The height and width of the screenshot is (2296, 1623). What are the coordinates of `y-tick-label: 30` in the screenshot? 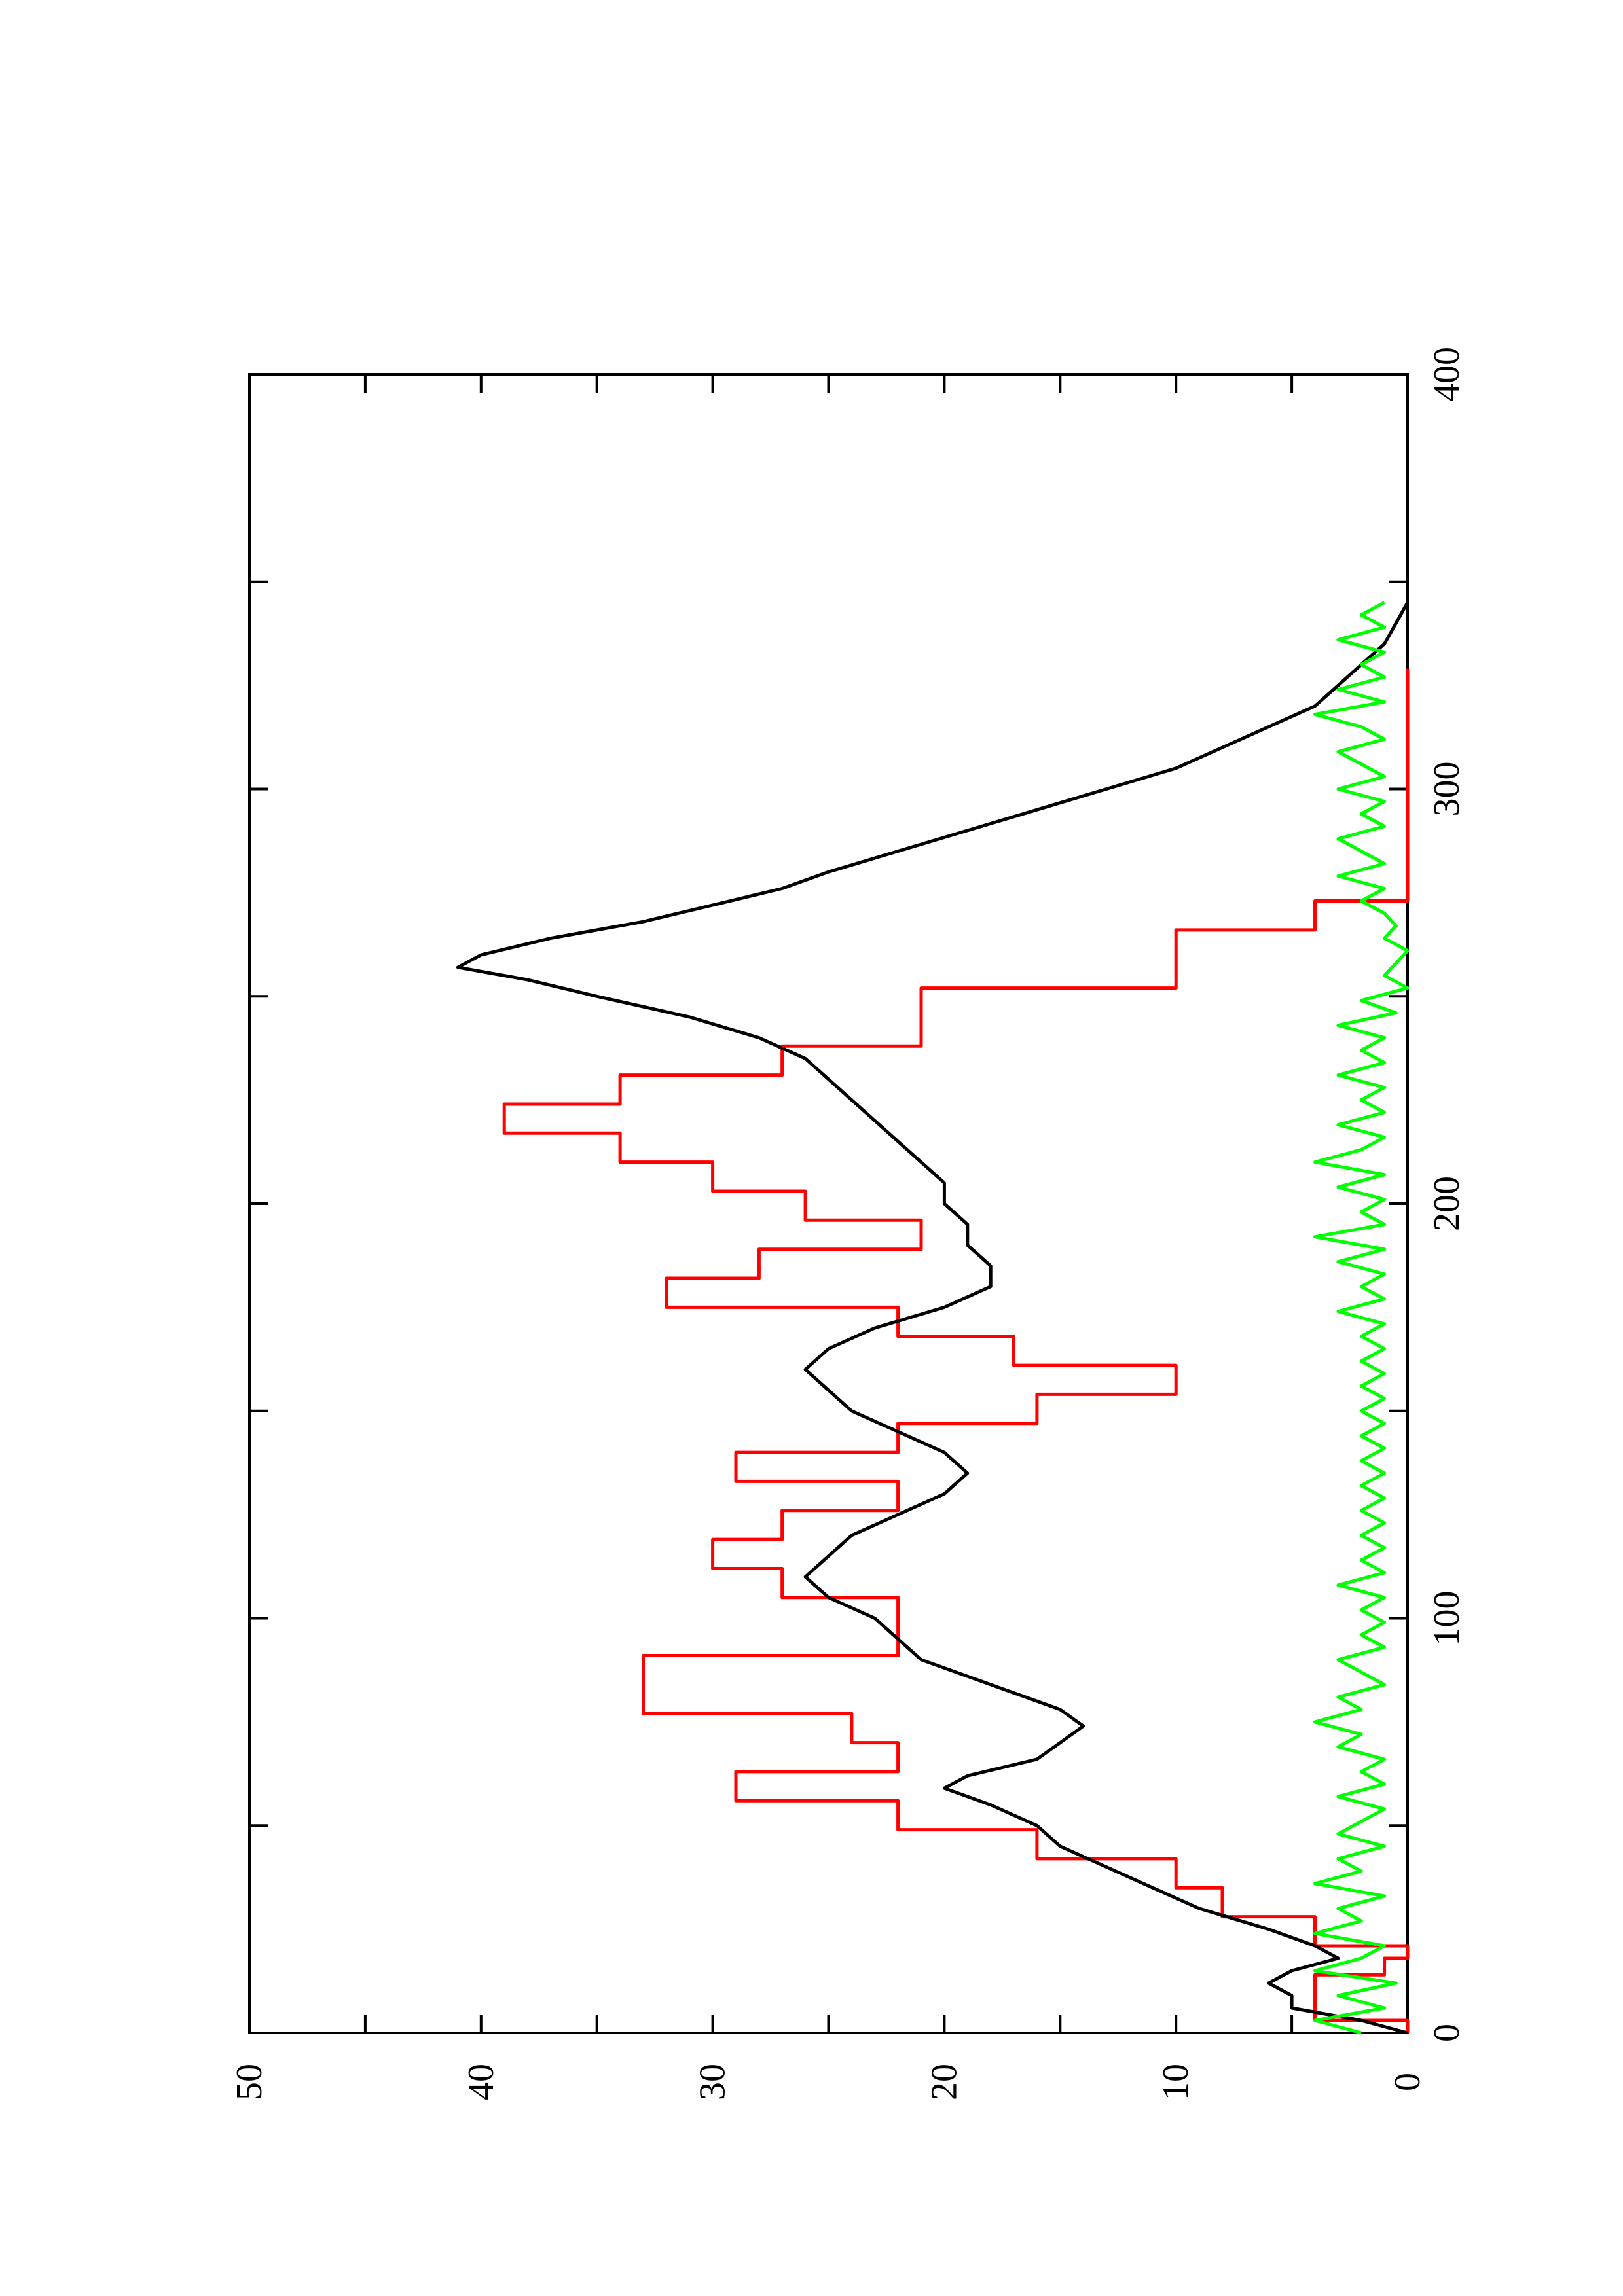 It's located at (713, 2082).